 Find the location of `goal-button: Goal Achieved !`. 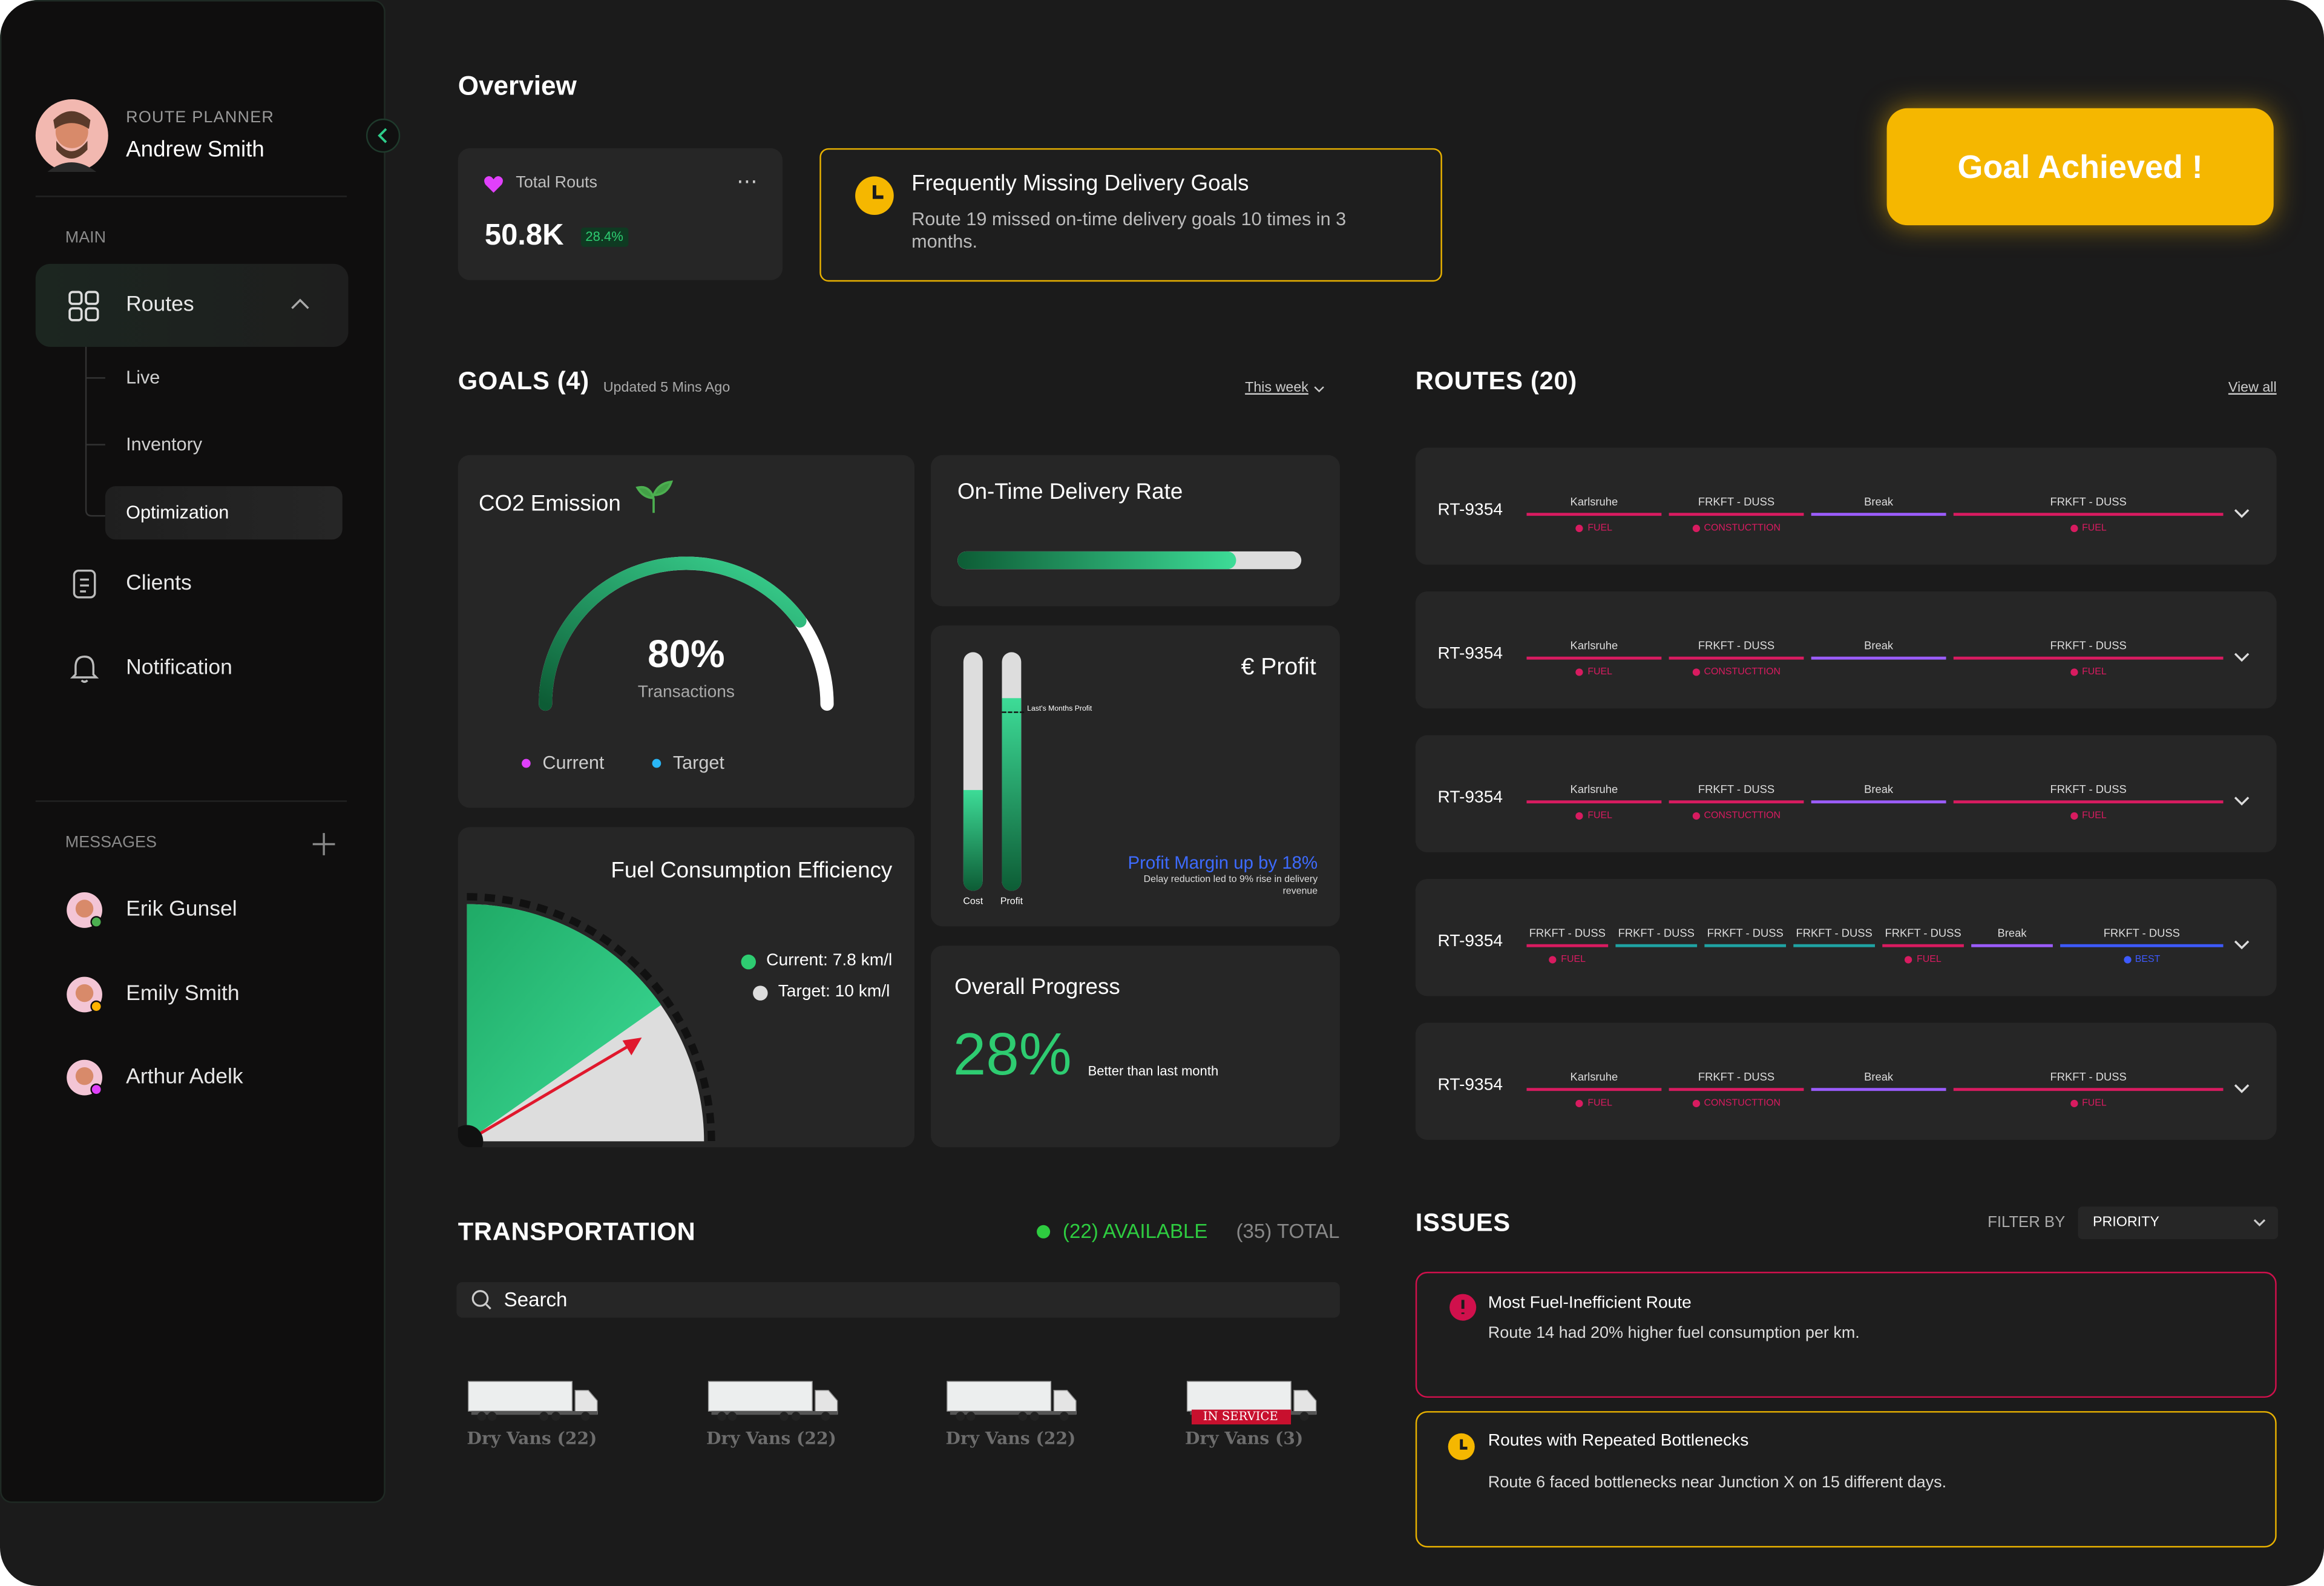

goal-button: Goal Achieved ! is located at coordinates (2080, 167).